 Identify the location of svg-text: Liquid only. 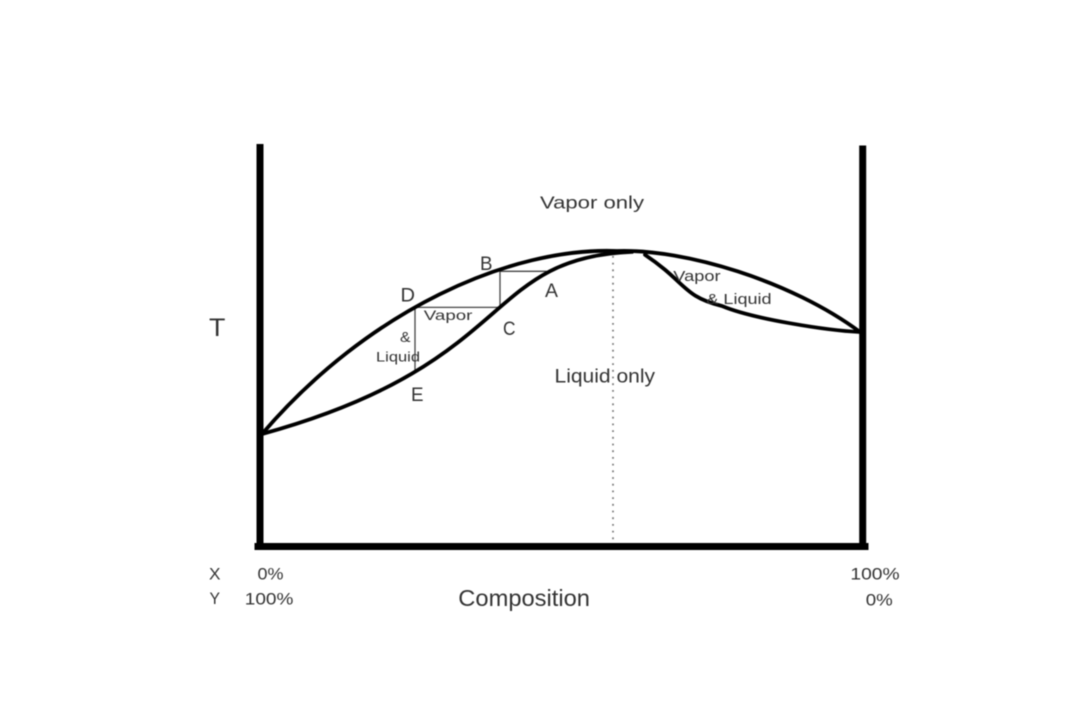
(605, 376).